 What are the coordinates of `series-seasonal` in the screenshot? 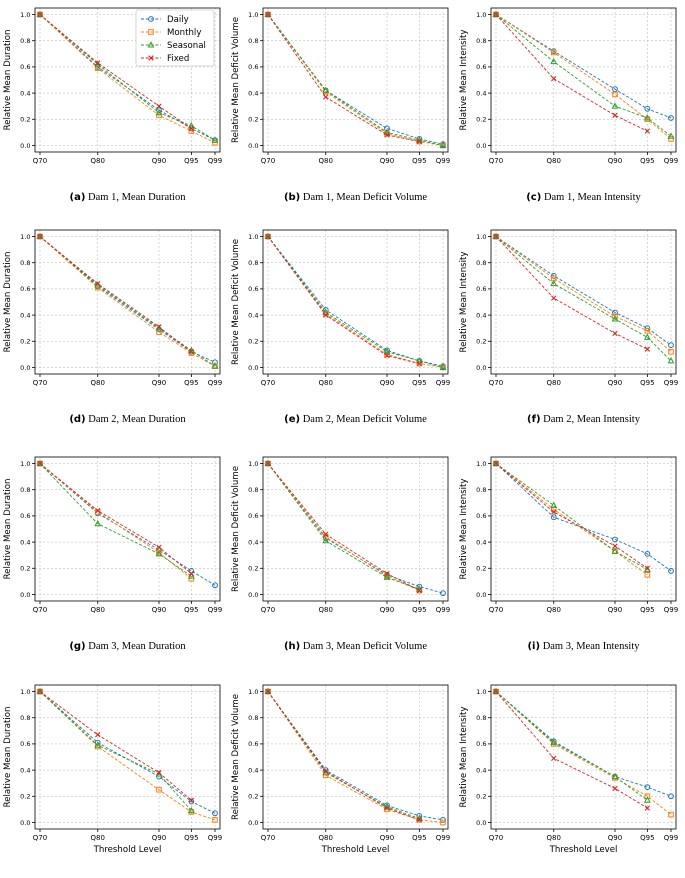 It's located at (343, 525).